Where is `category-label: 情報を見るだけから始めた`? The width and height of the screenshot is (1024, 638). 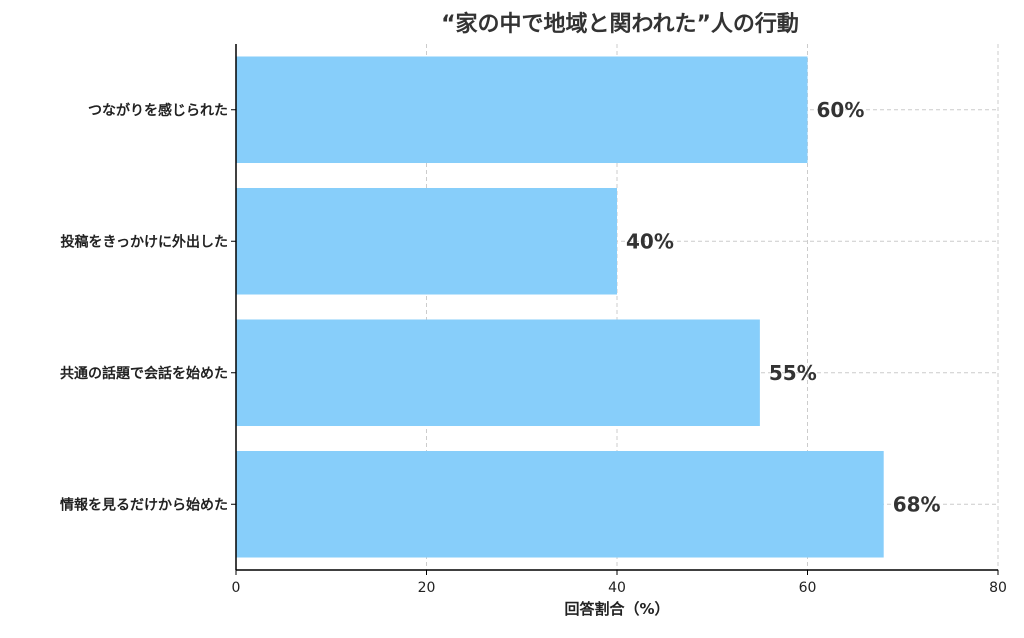 category-label: 情報を見るだけから始めた is located at coordinates (144, 504).